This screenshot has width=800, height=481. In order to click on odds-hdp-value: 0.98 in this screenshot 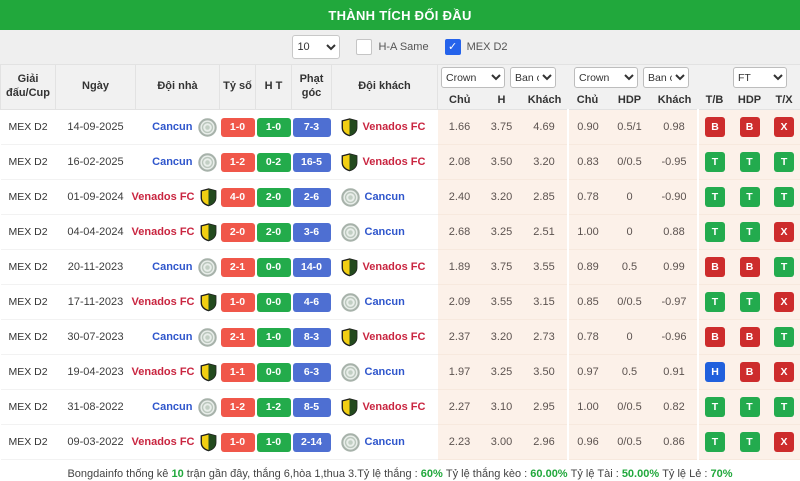, I will do `click(674, 127)`.